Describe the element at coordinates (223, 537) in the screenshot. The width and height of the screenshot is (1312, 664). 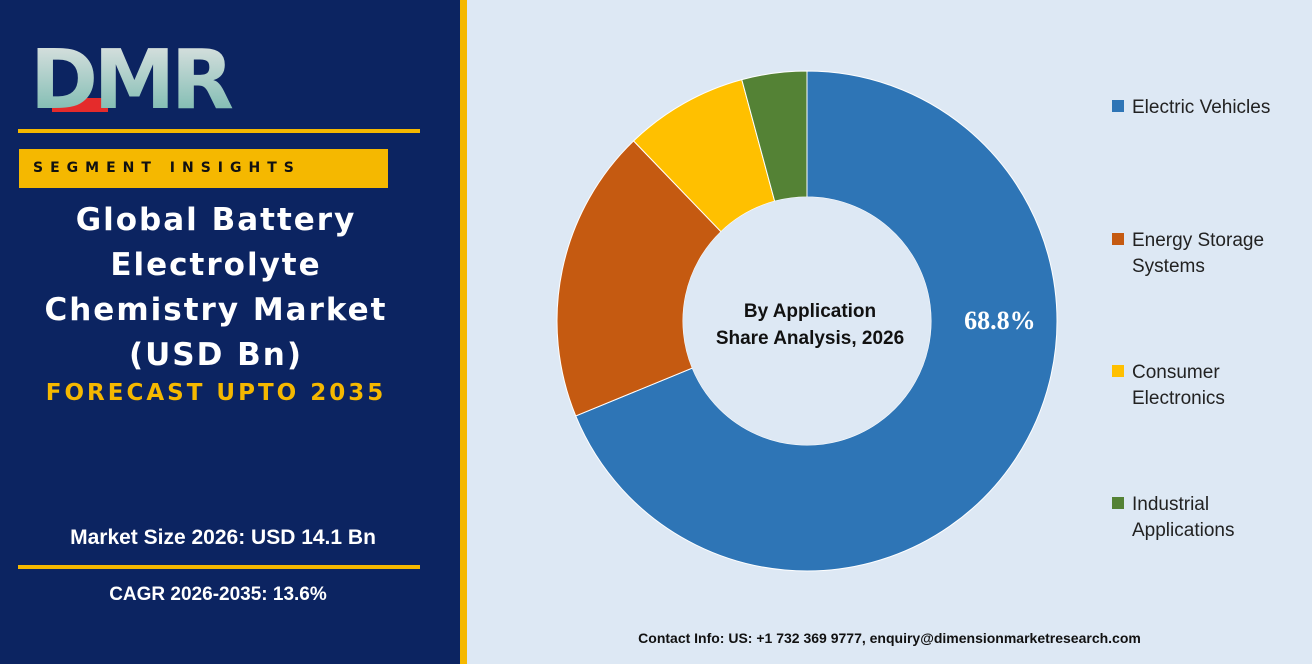
I see `market-size-text: Market Size 2026: USD 14.1 Bn` at that location.